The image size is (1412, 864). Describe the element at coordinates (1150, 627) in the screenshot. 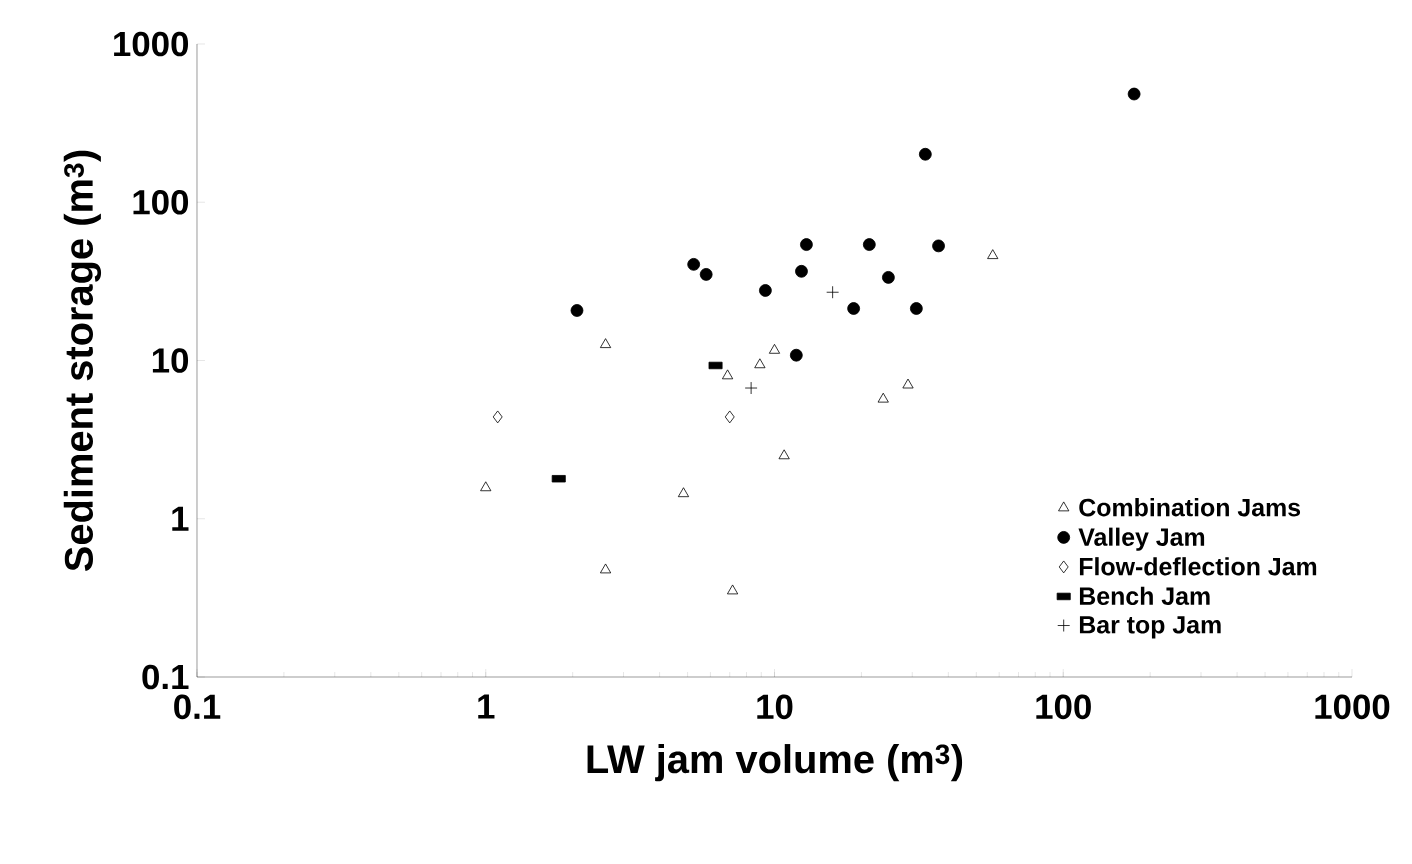

I see `legend-label: Bar top Jam` at that location.